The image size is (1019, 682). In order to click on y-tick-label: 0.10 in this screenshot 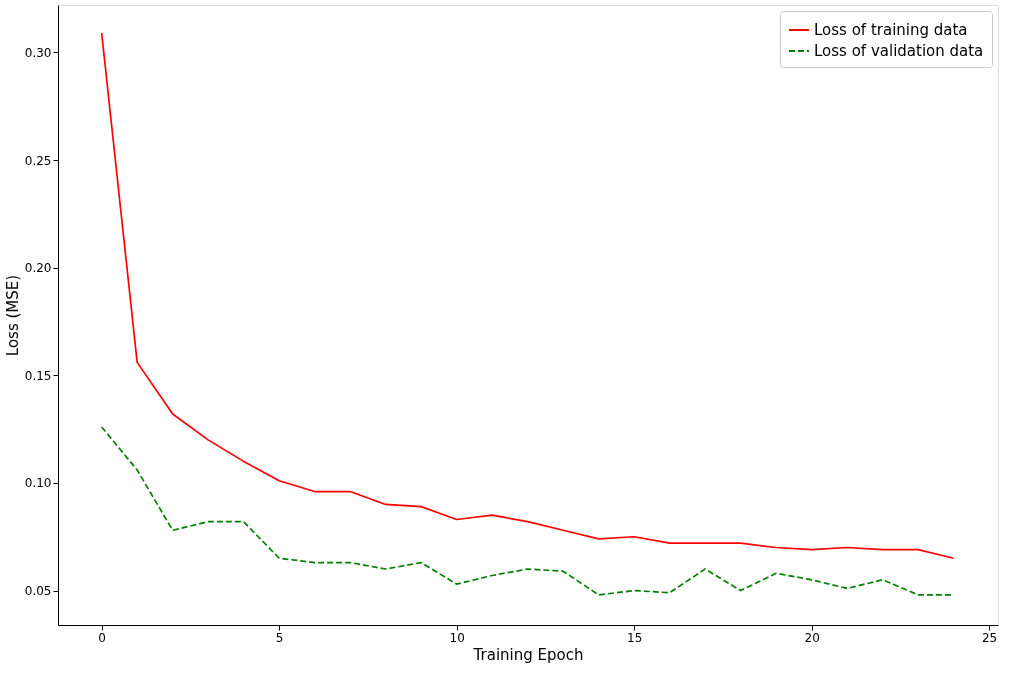, I will do `click(38, 483)`.